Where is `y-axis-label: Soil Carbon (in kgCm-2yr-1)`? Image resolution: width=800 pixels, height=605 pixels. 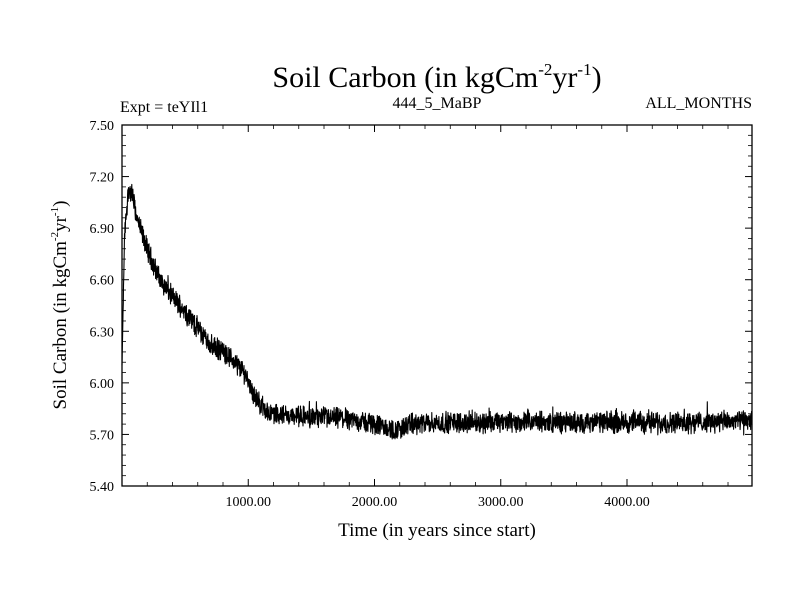 y-axis-label: Soil Carbon (in kgCm-2yr-1) is located at coordinates (60, 305).